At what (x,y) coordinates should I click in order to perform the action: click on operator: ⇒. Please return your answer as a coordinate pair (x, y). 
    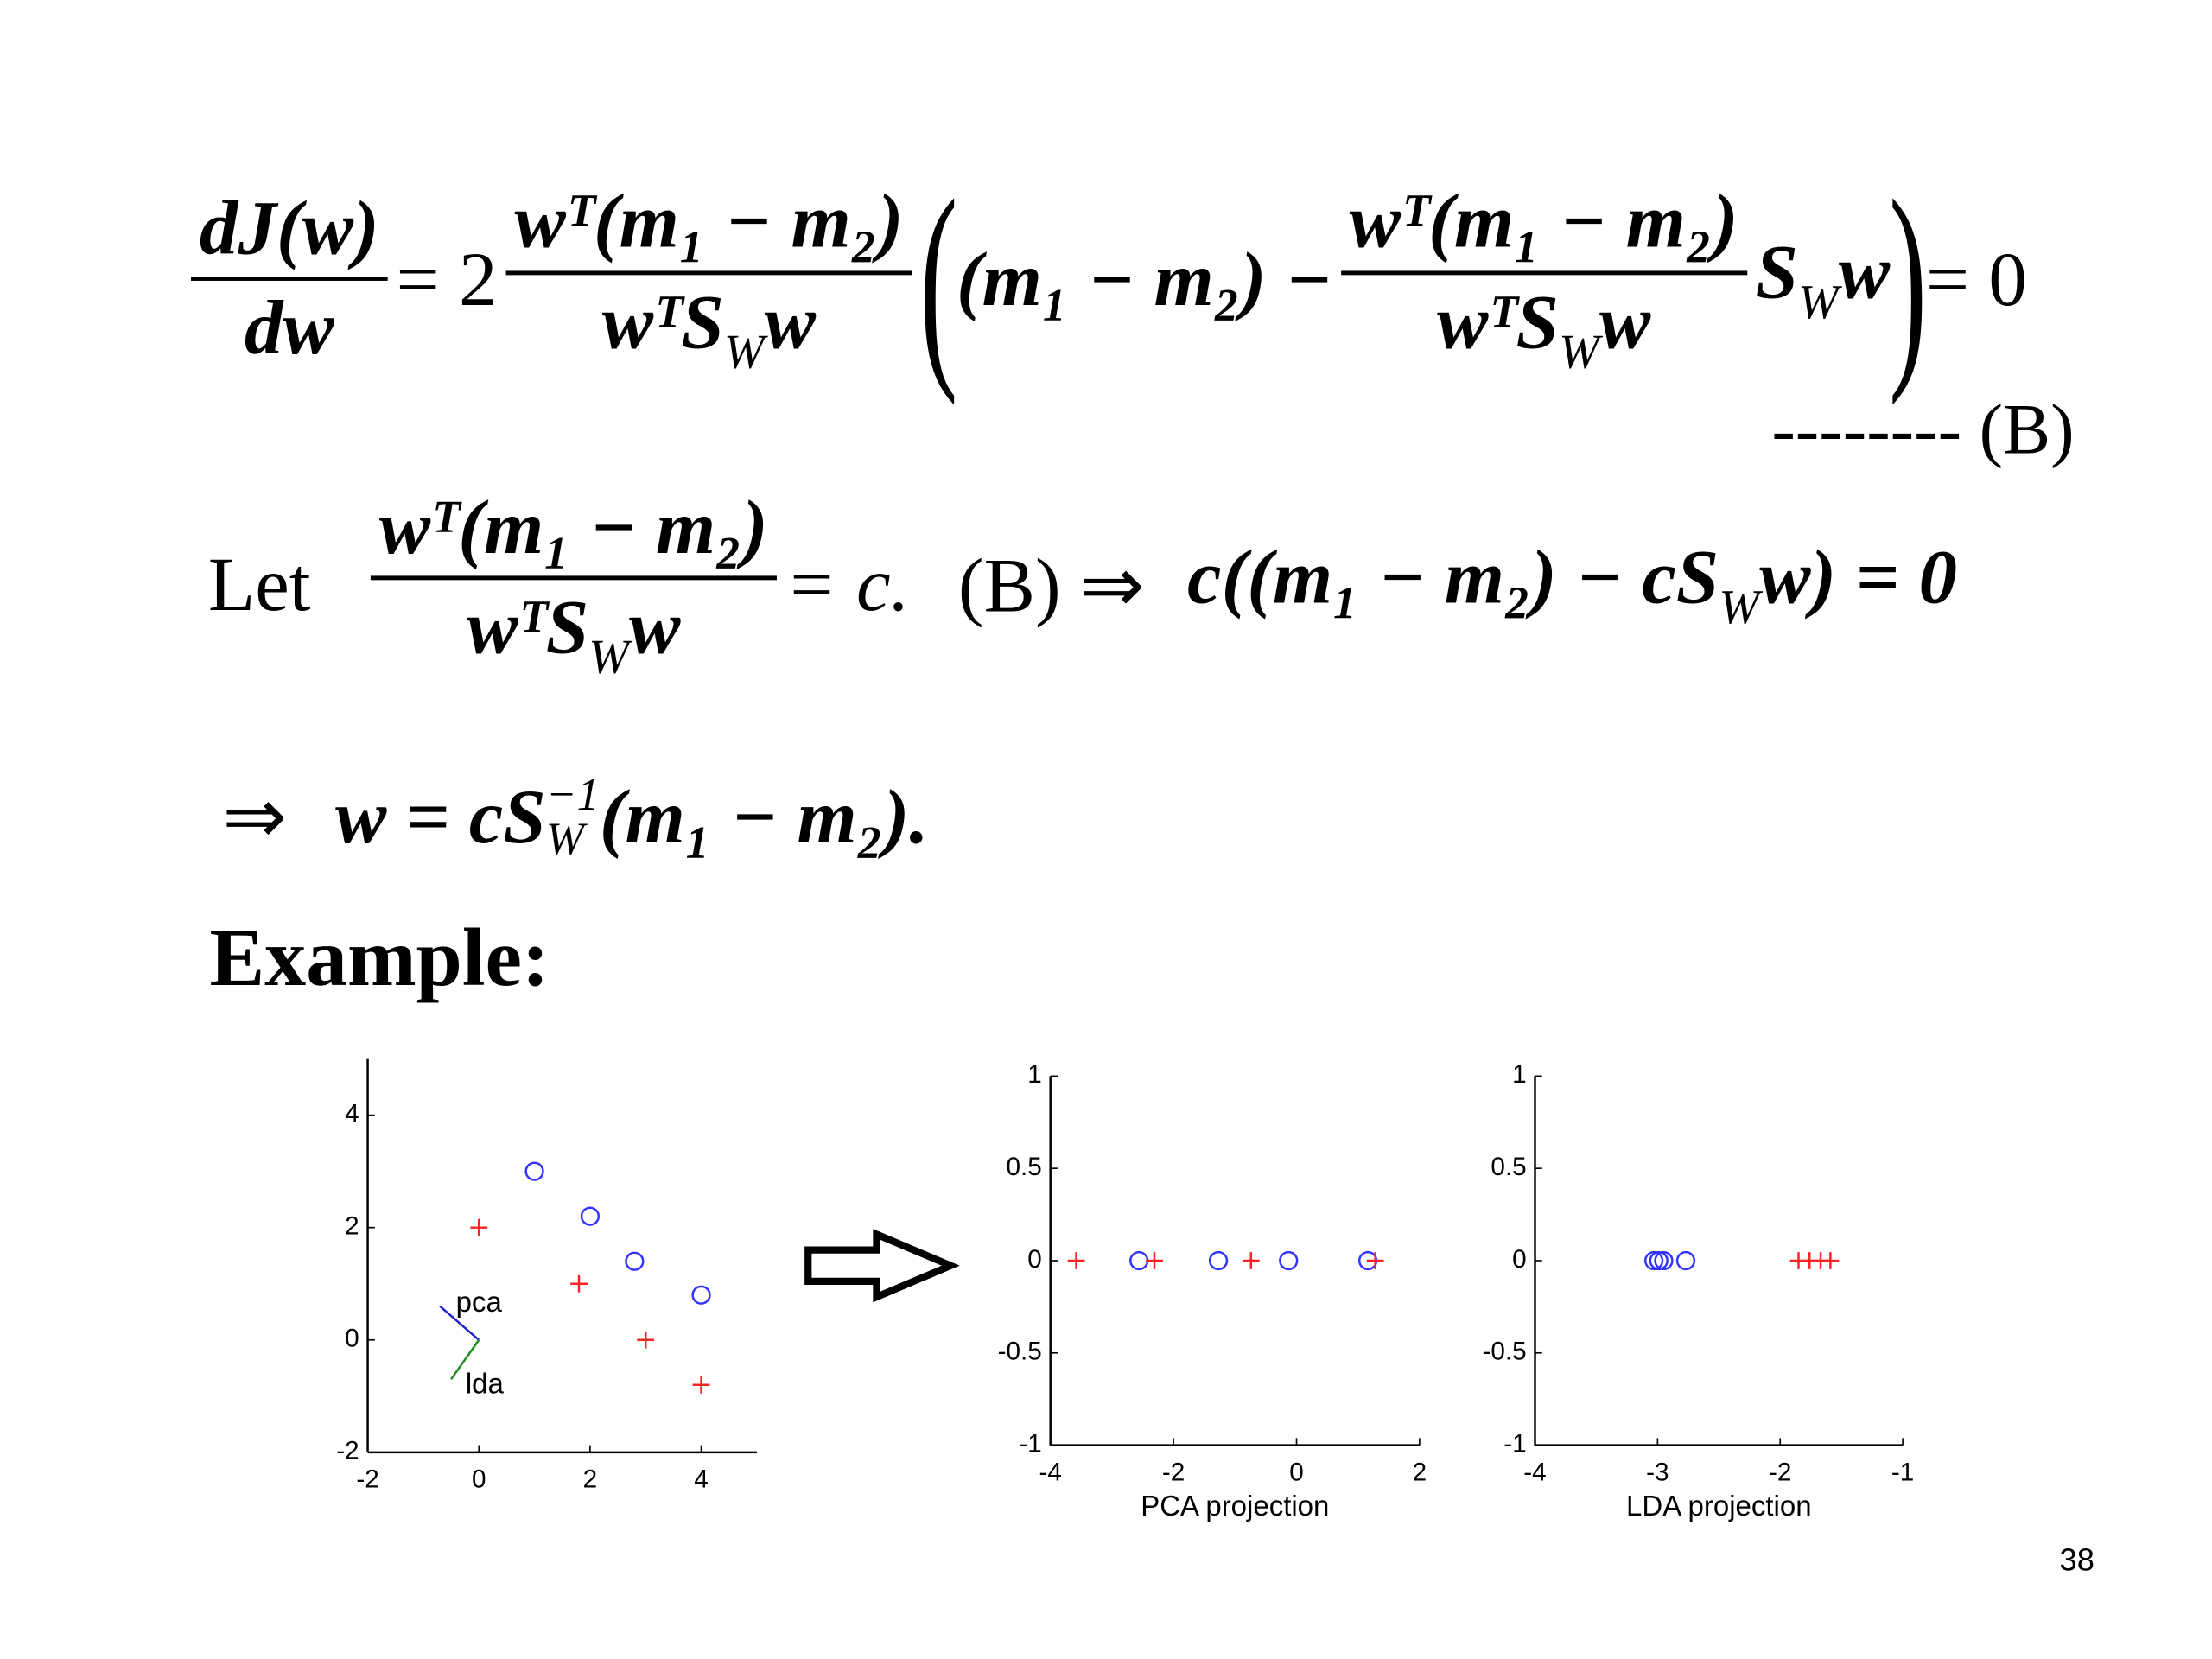
    Looking at the image, I should click on (254, 816).